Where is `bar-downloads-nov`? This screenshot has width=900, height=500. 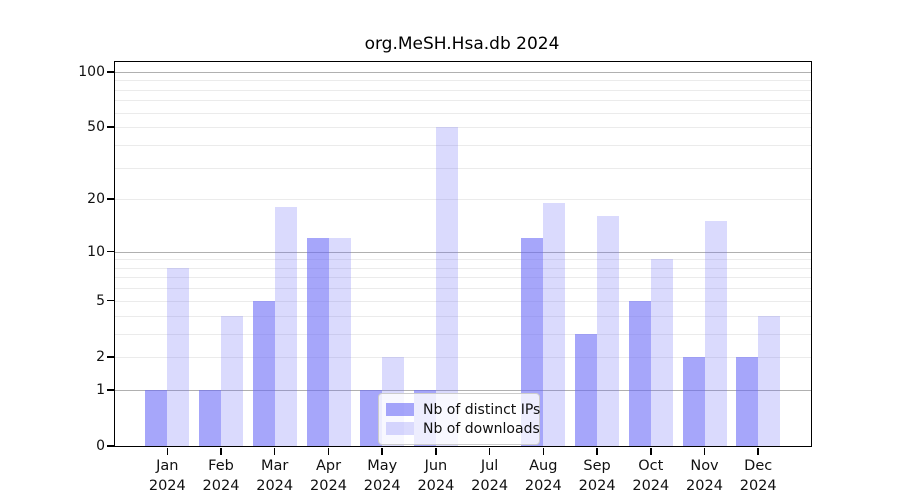 bar-downloads-nov is located at coordinates (715, 333).